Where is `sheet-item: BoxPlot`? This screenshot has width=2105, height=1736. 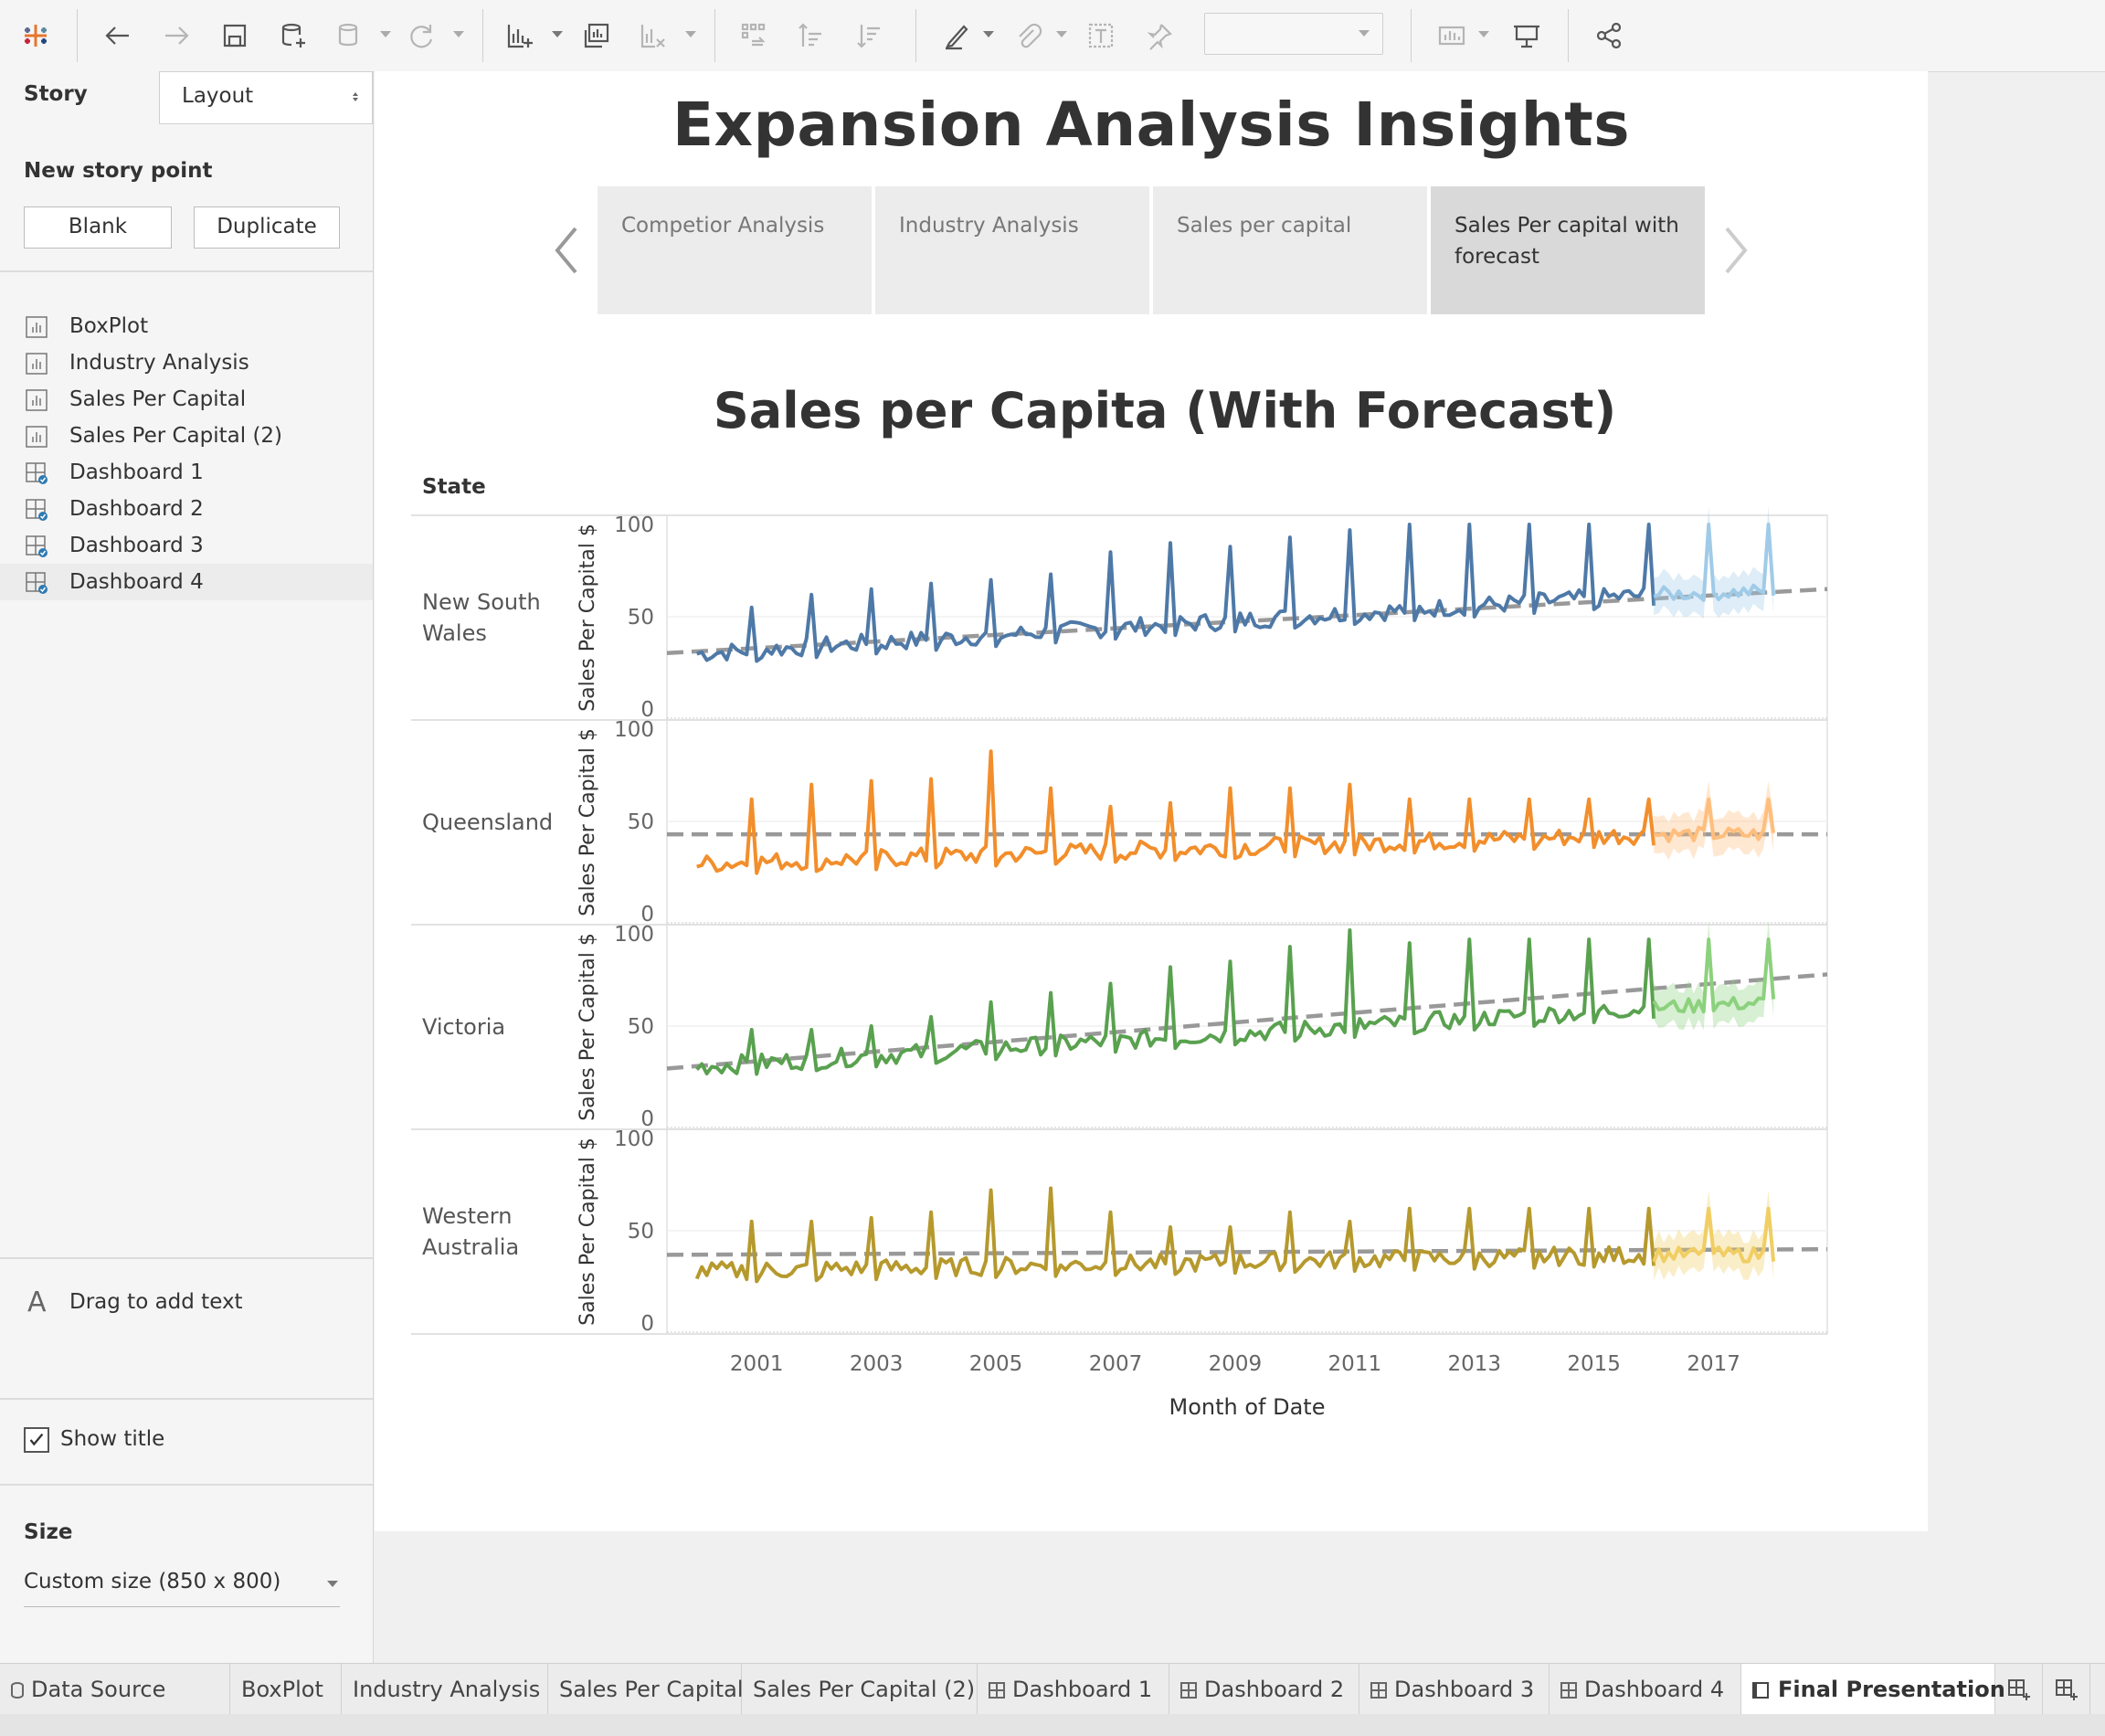 sheet-item: BoxPlot is located at coordinates (186, 326).